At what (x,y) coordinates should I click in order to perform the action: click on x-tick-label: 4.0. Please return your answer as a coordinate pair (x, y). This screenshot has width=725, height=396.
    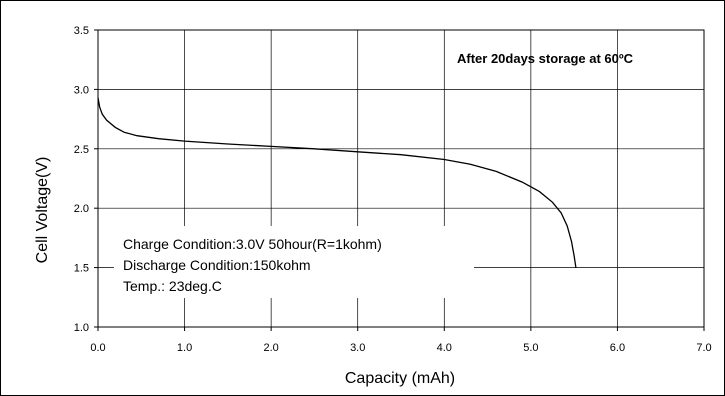
    Looking at the image, I should click on (444, 348).